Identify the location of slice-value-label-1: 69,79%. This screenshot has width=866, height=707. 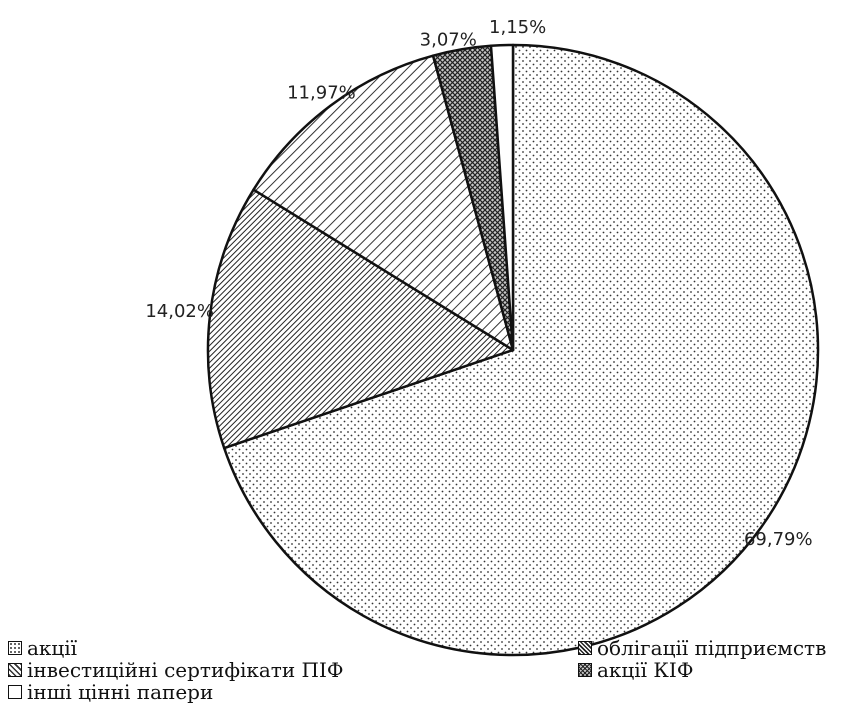
(778, 539).